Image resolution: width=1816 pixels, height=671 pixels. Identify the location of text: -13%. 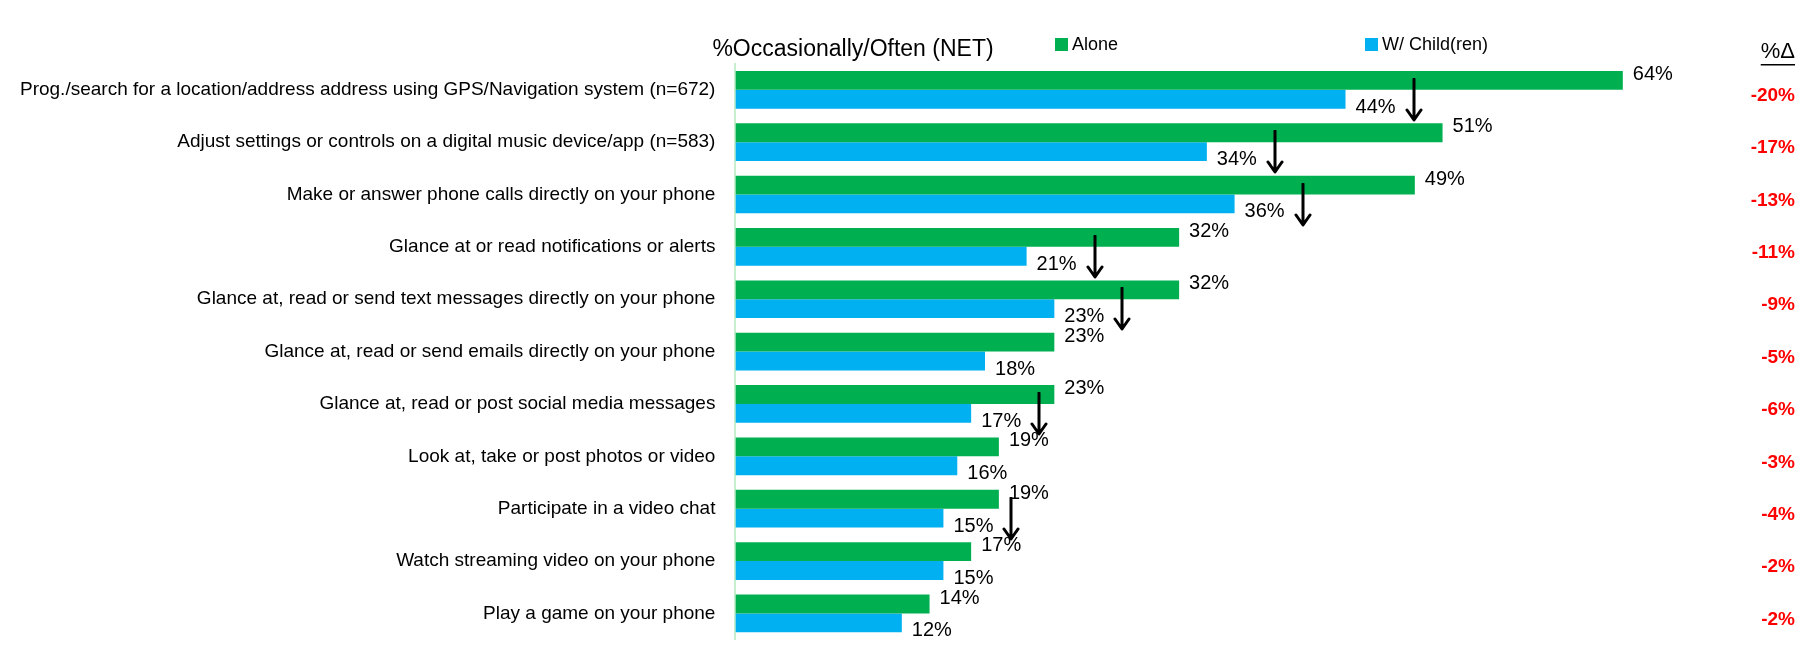
(1773, 199).